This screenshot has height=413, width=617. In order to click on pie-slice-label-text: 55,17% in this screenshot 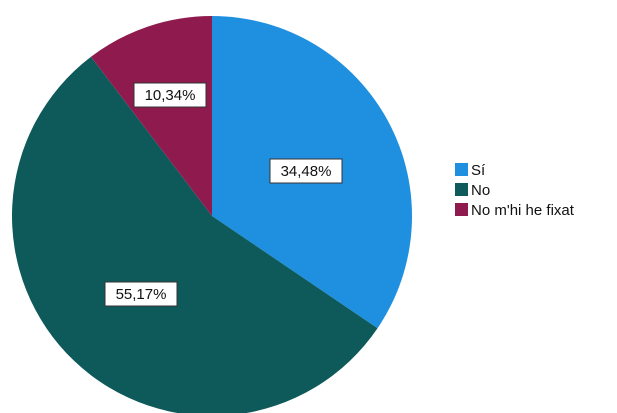, I will do `click(141, 294)`.